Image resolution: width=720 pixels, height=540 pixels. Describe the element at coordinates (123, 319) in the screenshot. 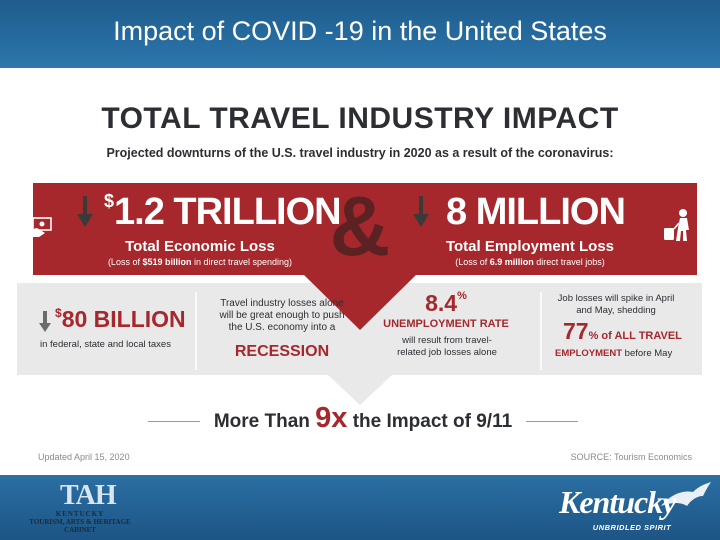

I see `tax-loss-value: 80 BILLION` at that location.